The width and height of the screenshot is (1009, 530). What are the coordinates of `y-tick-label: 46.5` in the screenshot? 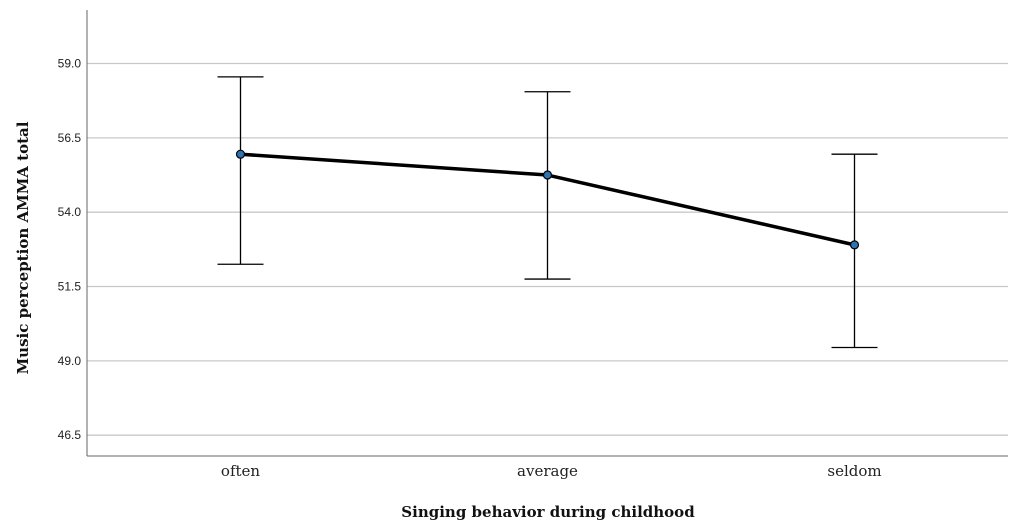 It's located at (70, 435).